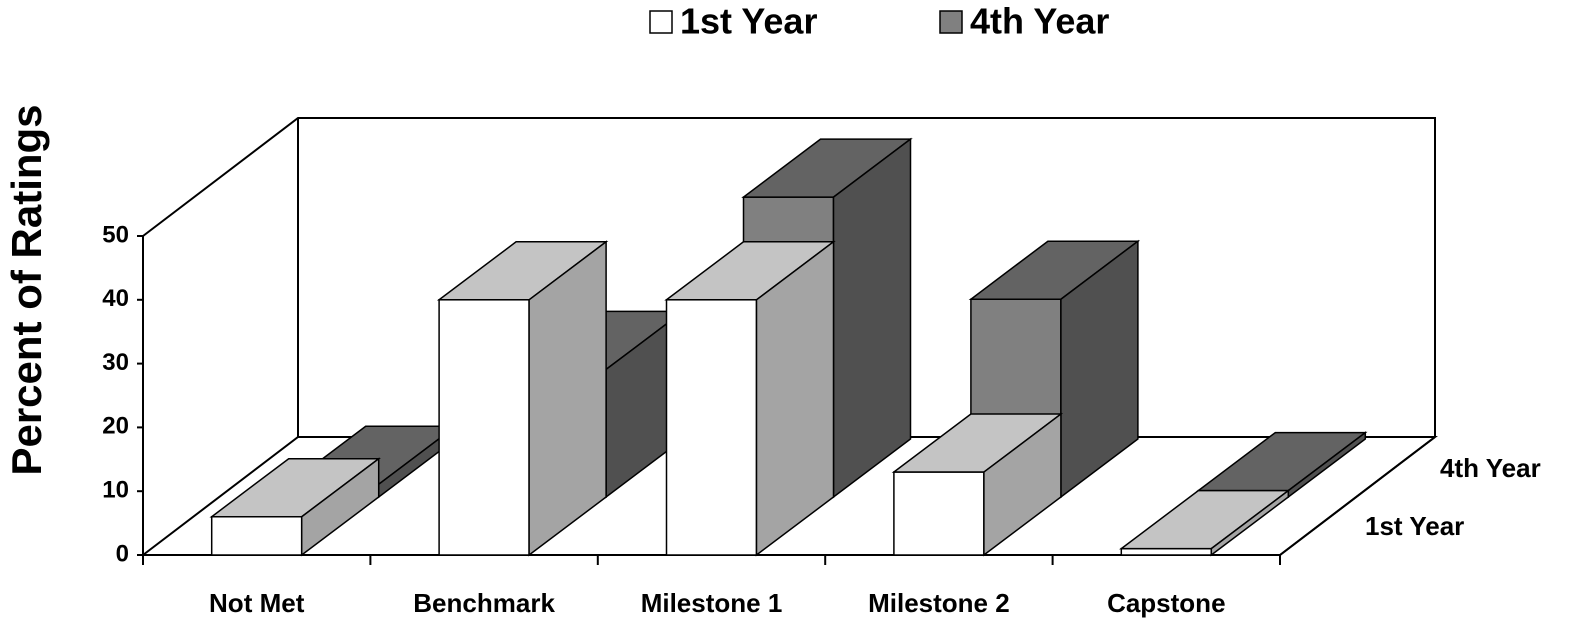 The width and height of the screenshot is (1581, 631). Describe the element at coordinates (1414, 526) in the screenshot. I see `depth-label: 1st Year` at that location.